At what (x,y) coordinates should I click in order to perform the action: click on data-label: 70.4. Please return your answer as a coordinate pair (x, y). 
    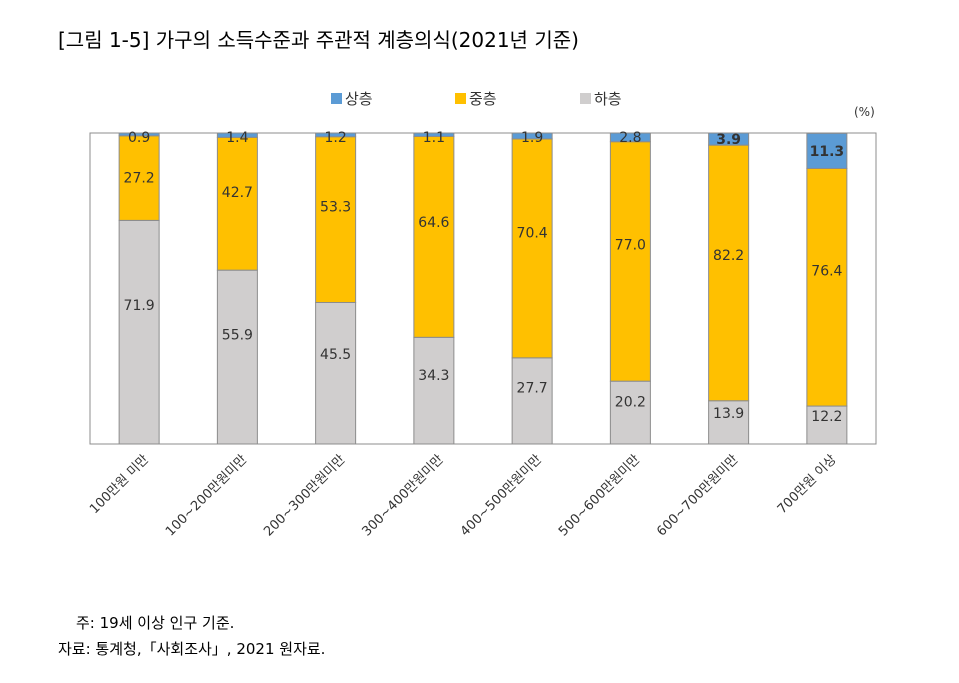
    Looking at the image, I should click on (532, 233).